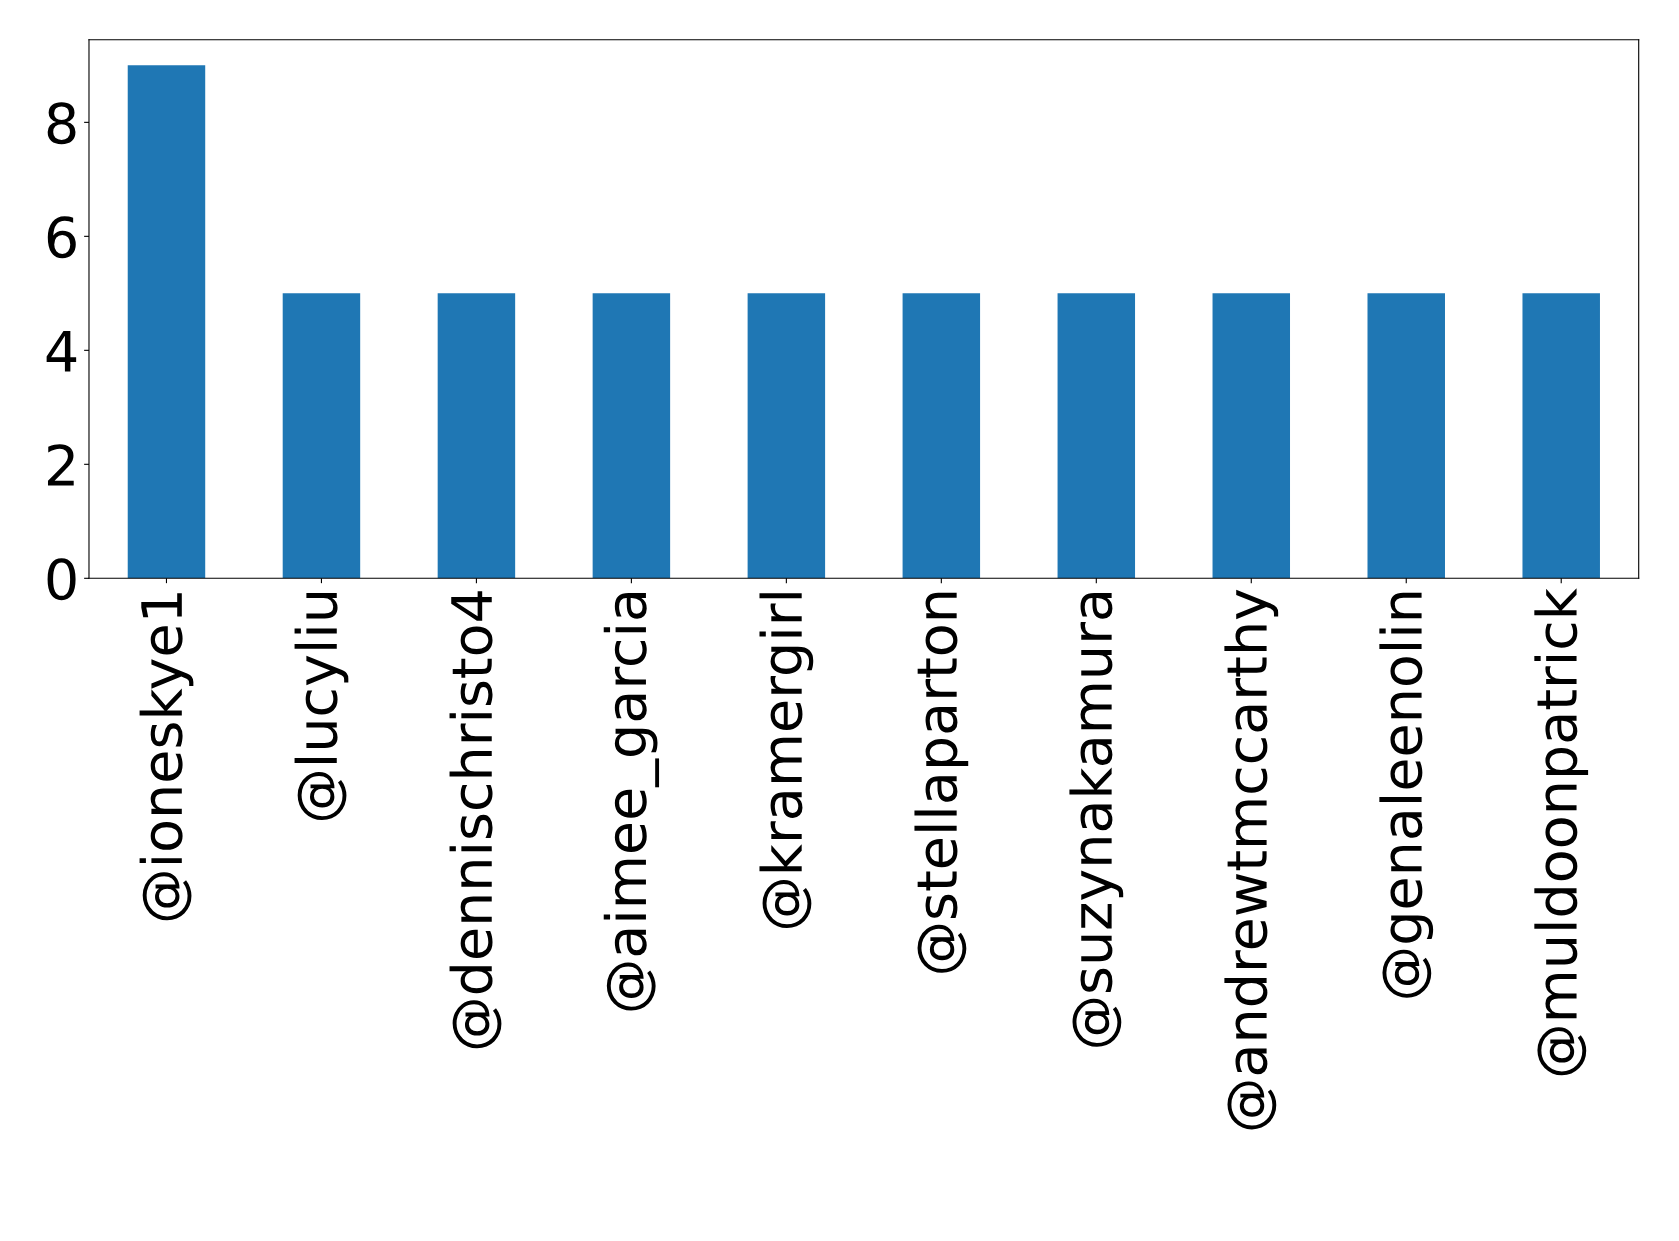 The height and width of the screenshot is (1241, 1679). Describe the element at coordinates (166, 757) in the screenshot. I see `x-tick-label: @ioneskye1` at that location.